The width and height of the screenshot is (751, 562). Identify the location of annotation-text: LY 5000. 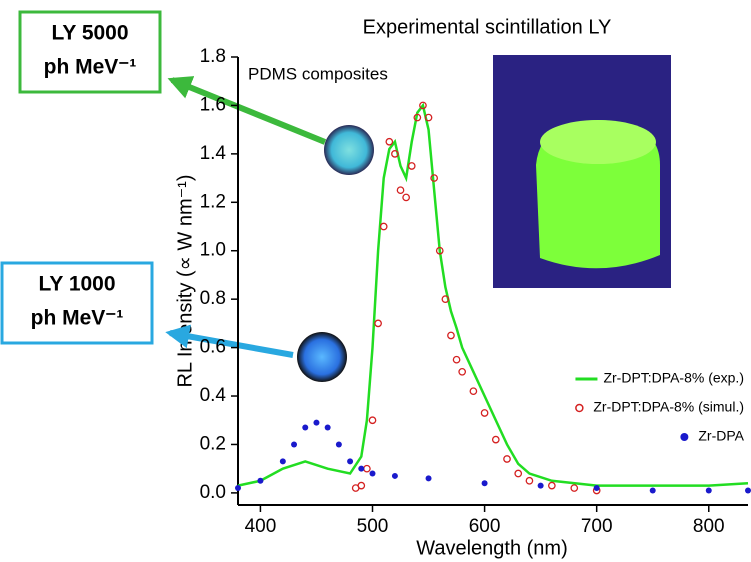
(89, 33).